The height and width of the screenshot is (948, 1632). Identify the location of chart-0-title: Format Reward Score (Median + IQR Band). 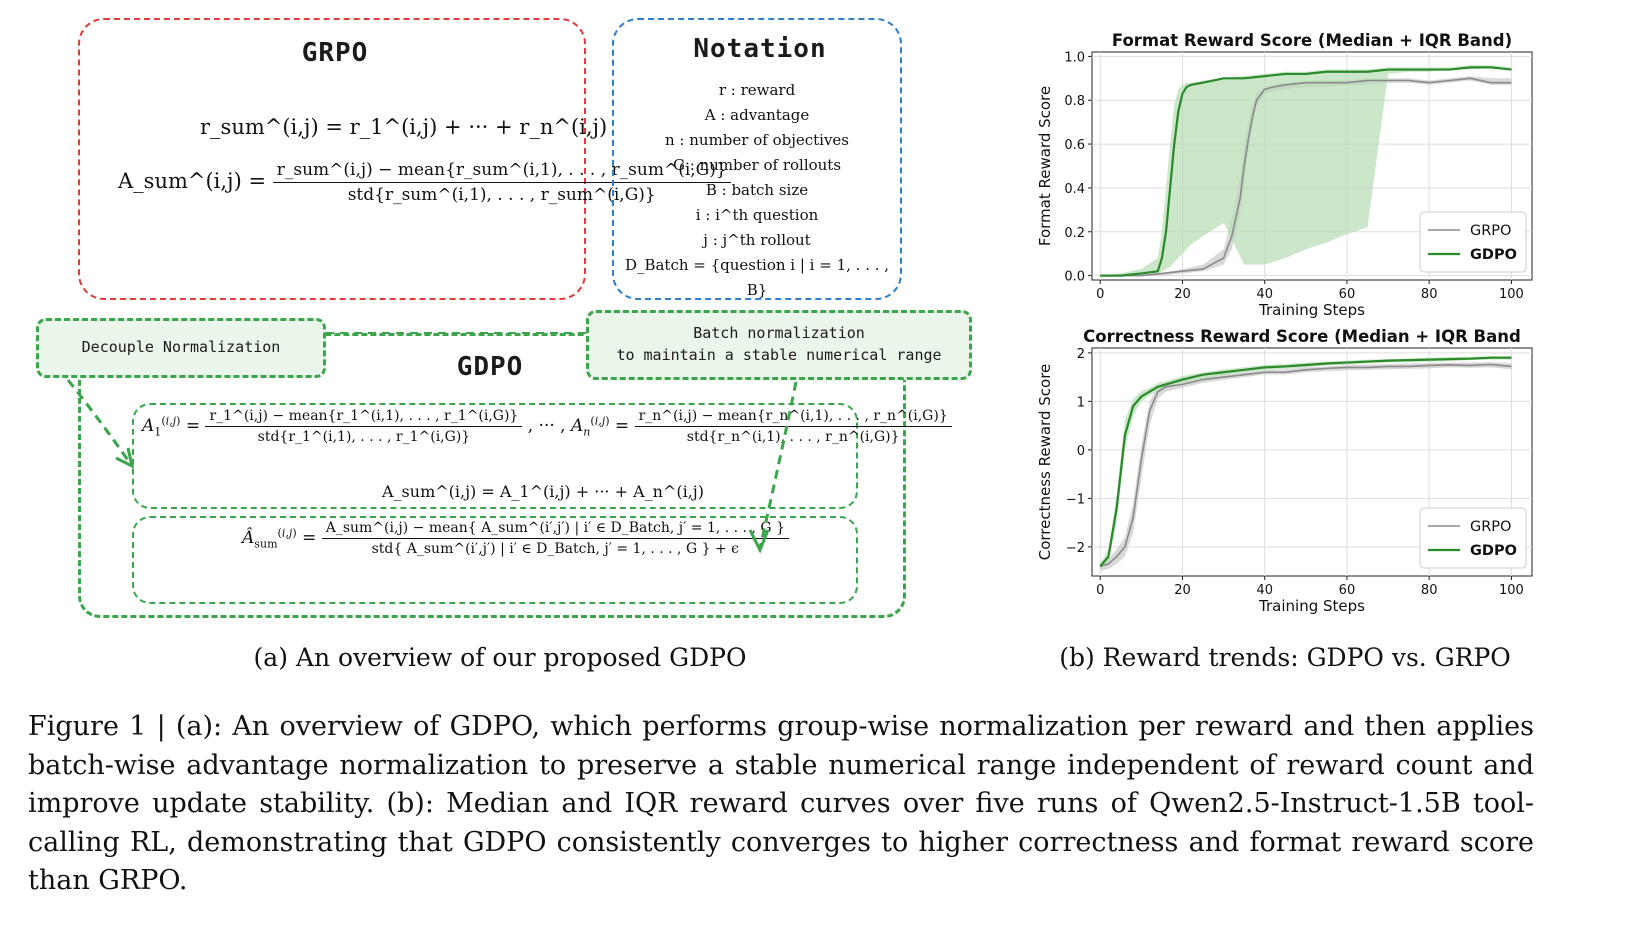
(1312, 40).